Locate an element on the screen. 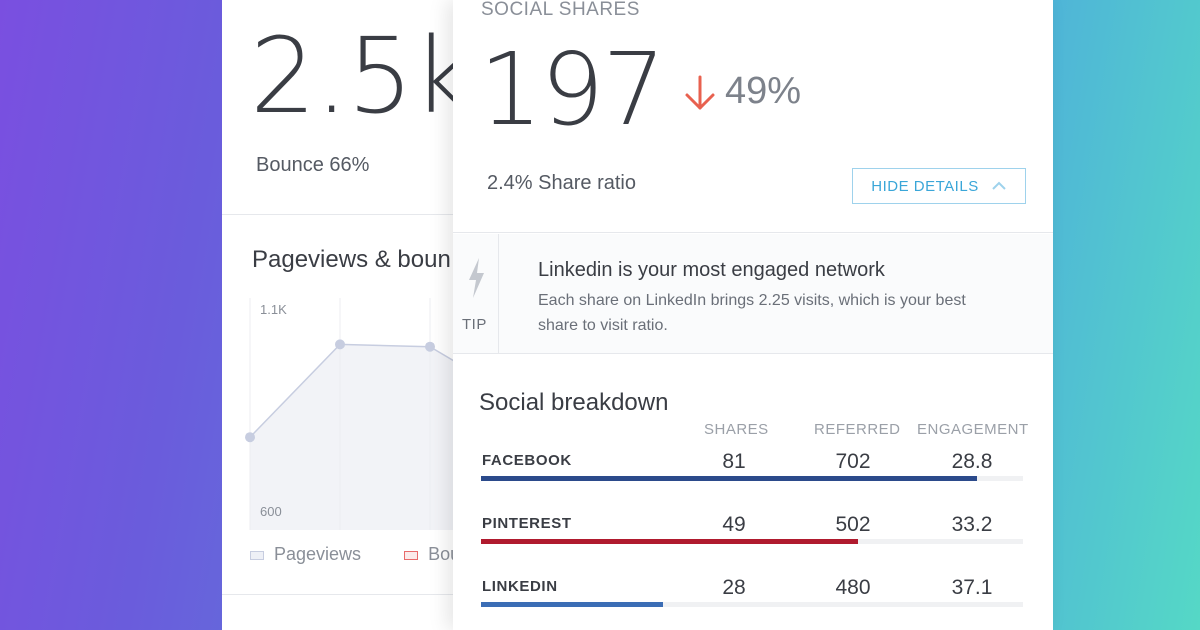 The height and width of the screenshot is (630, 1200). engagement-cell: 28.8 is located at coordinates (972, 461).